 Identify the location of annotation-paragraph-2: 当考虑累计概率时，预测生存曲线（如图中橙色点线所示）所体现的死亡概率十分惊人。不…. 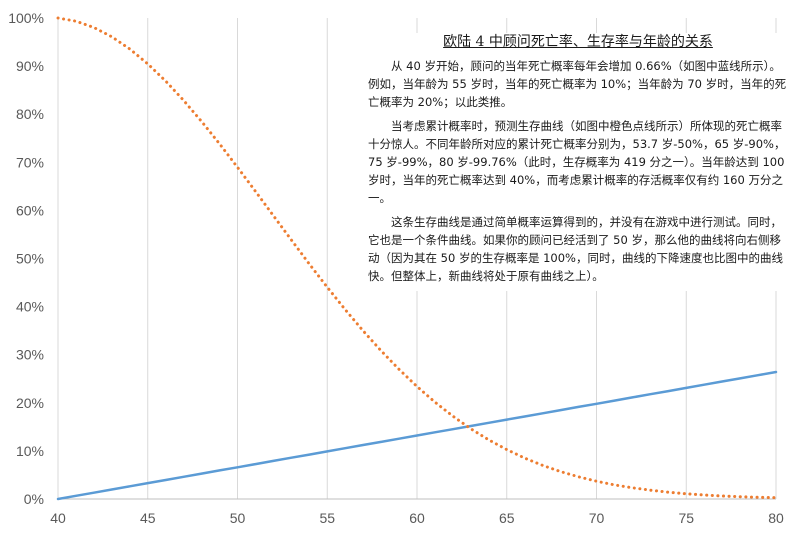
(577, 162).